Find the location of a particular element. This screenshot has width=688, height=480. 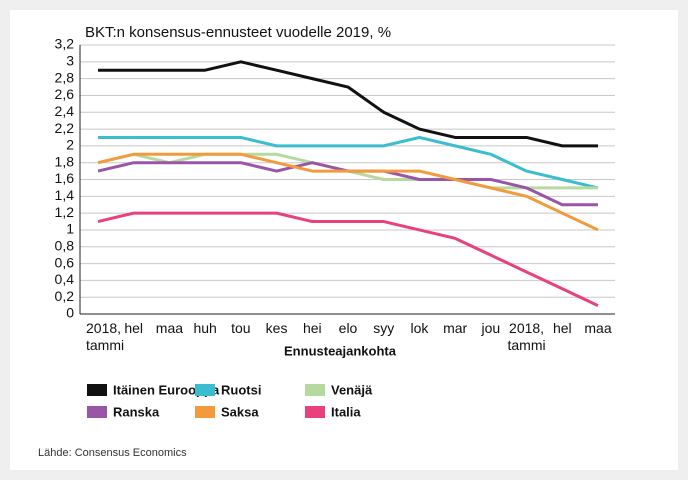

x-tick-label: lok is located at coordinates (419, 328).